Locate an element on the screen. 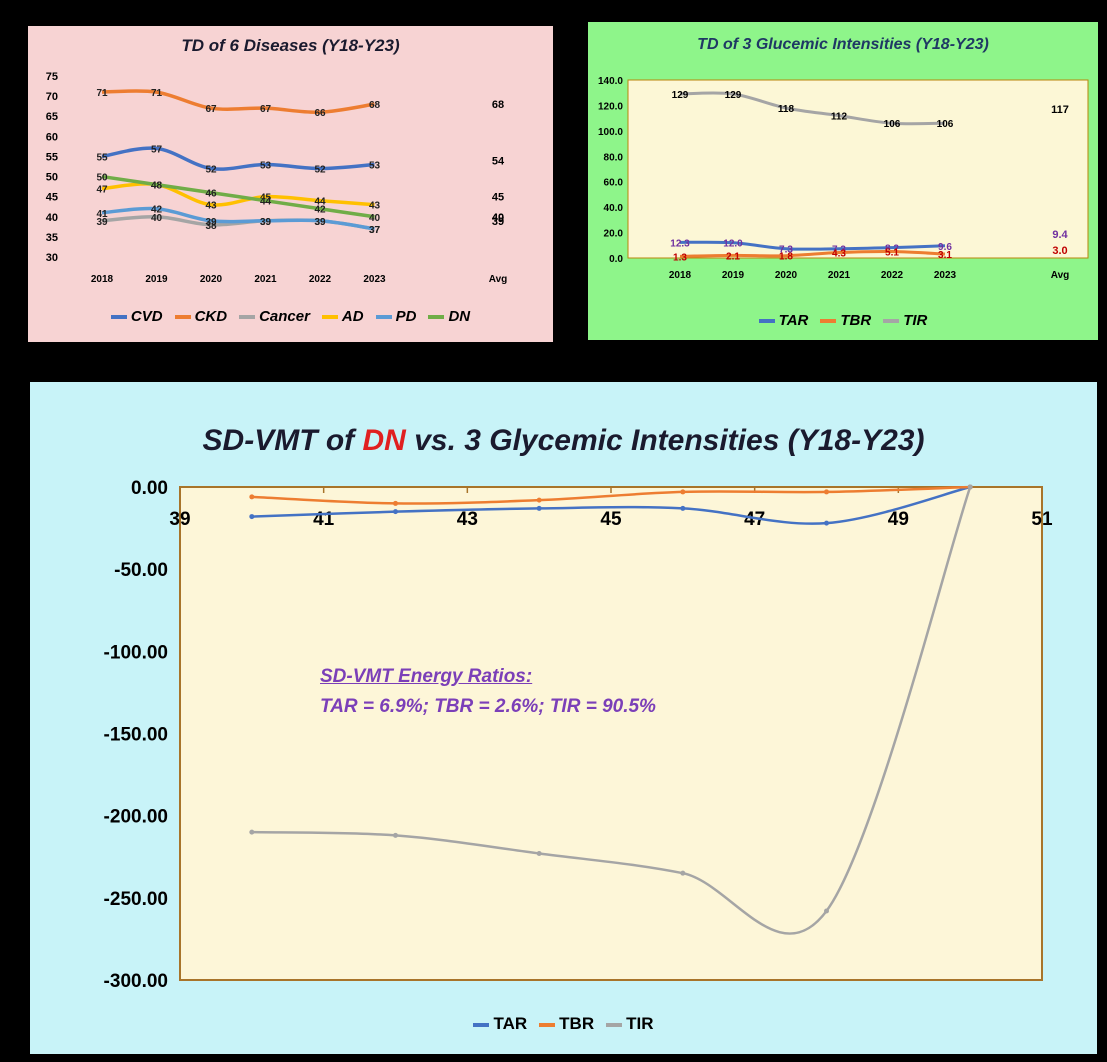 The height and width of the screenshot is (1062, 1107). y-tick-label: 50 is located at coordinates (52, 178).